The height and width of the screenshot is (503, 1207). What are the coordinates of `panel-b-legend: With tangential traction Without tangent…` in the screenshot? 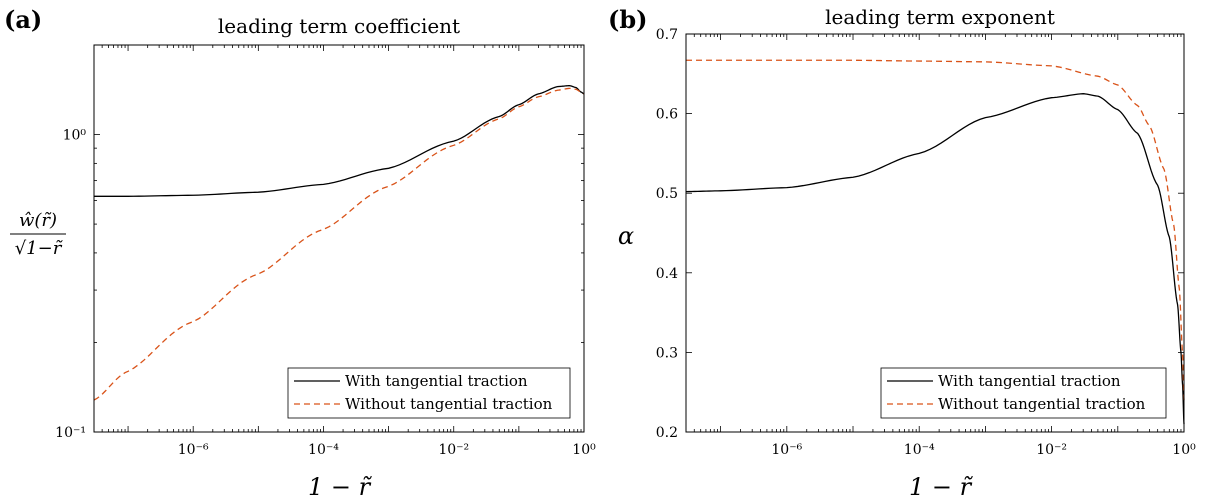 It's located at (1023, 393).